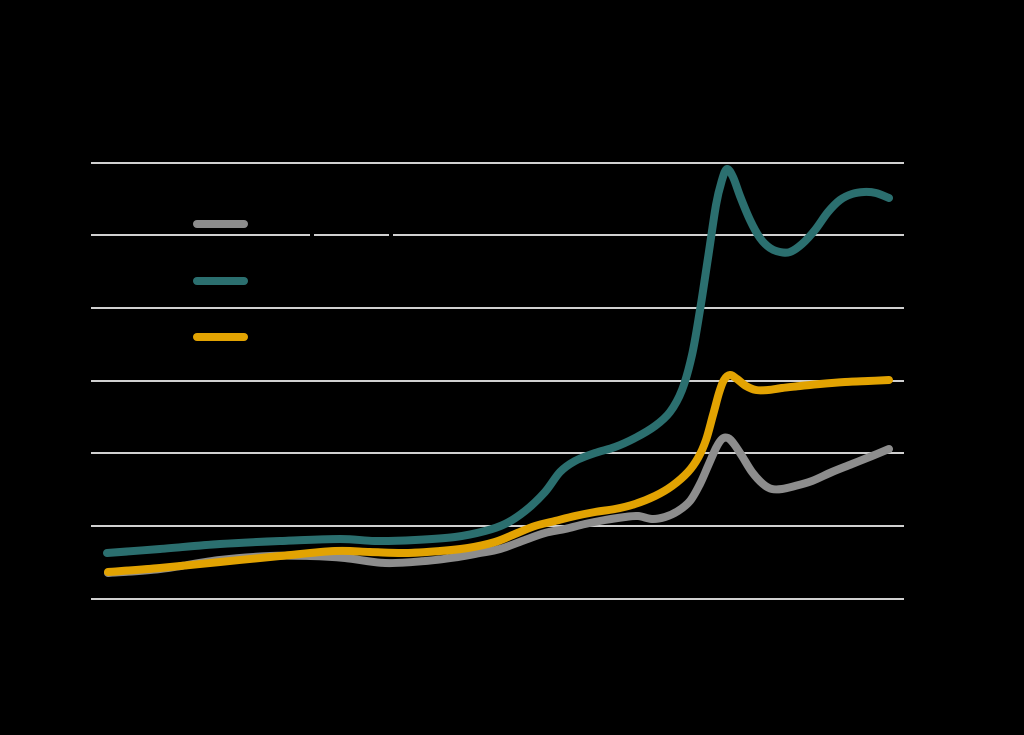 This screenshot has height=735, width=1024. I want to click on legend-swatch-teal, so click(220, 281).